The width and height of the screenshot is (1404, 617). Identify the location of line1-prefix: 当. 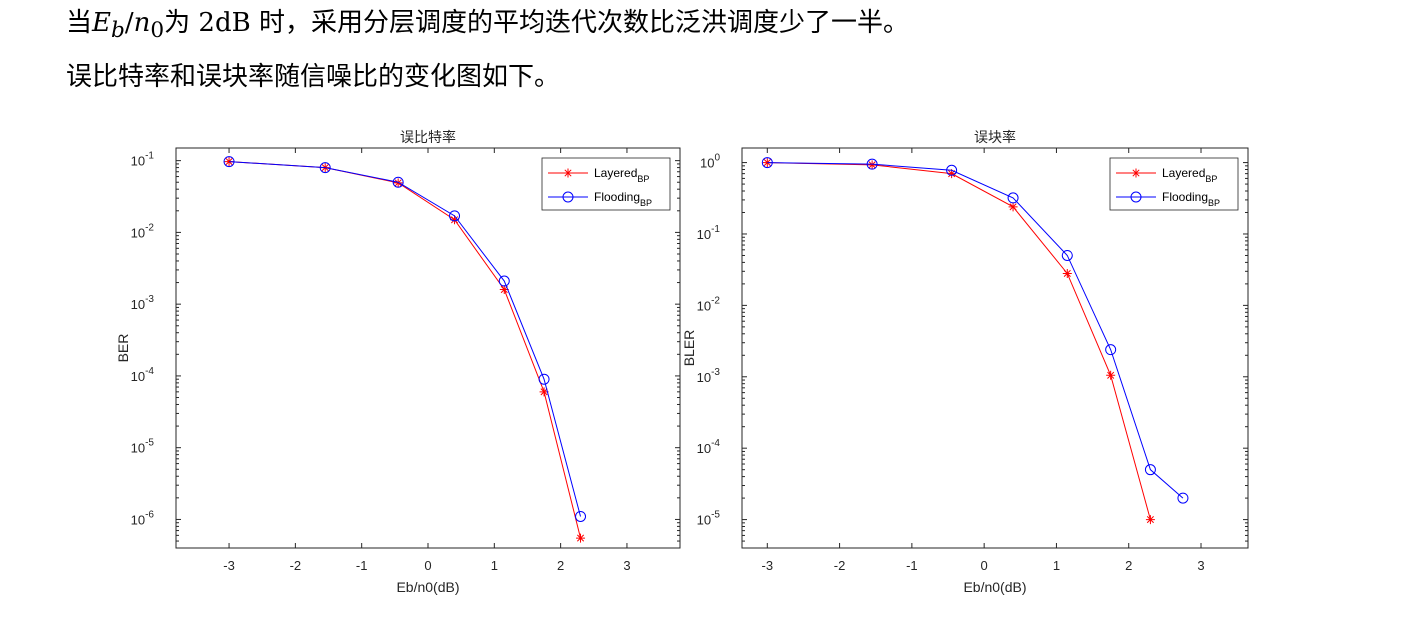
(79, 23).